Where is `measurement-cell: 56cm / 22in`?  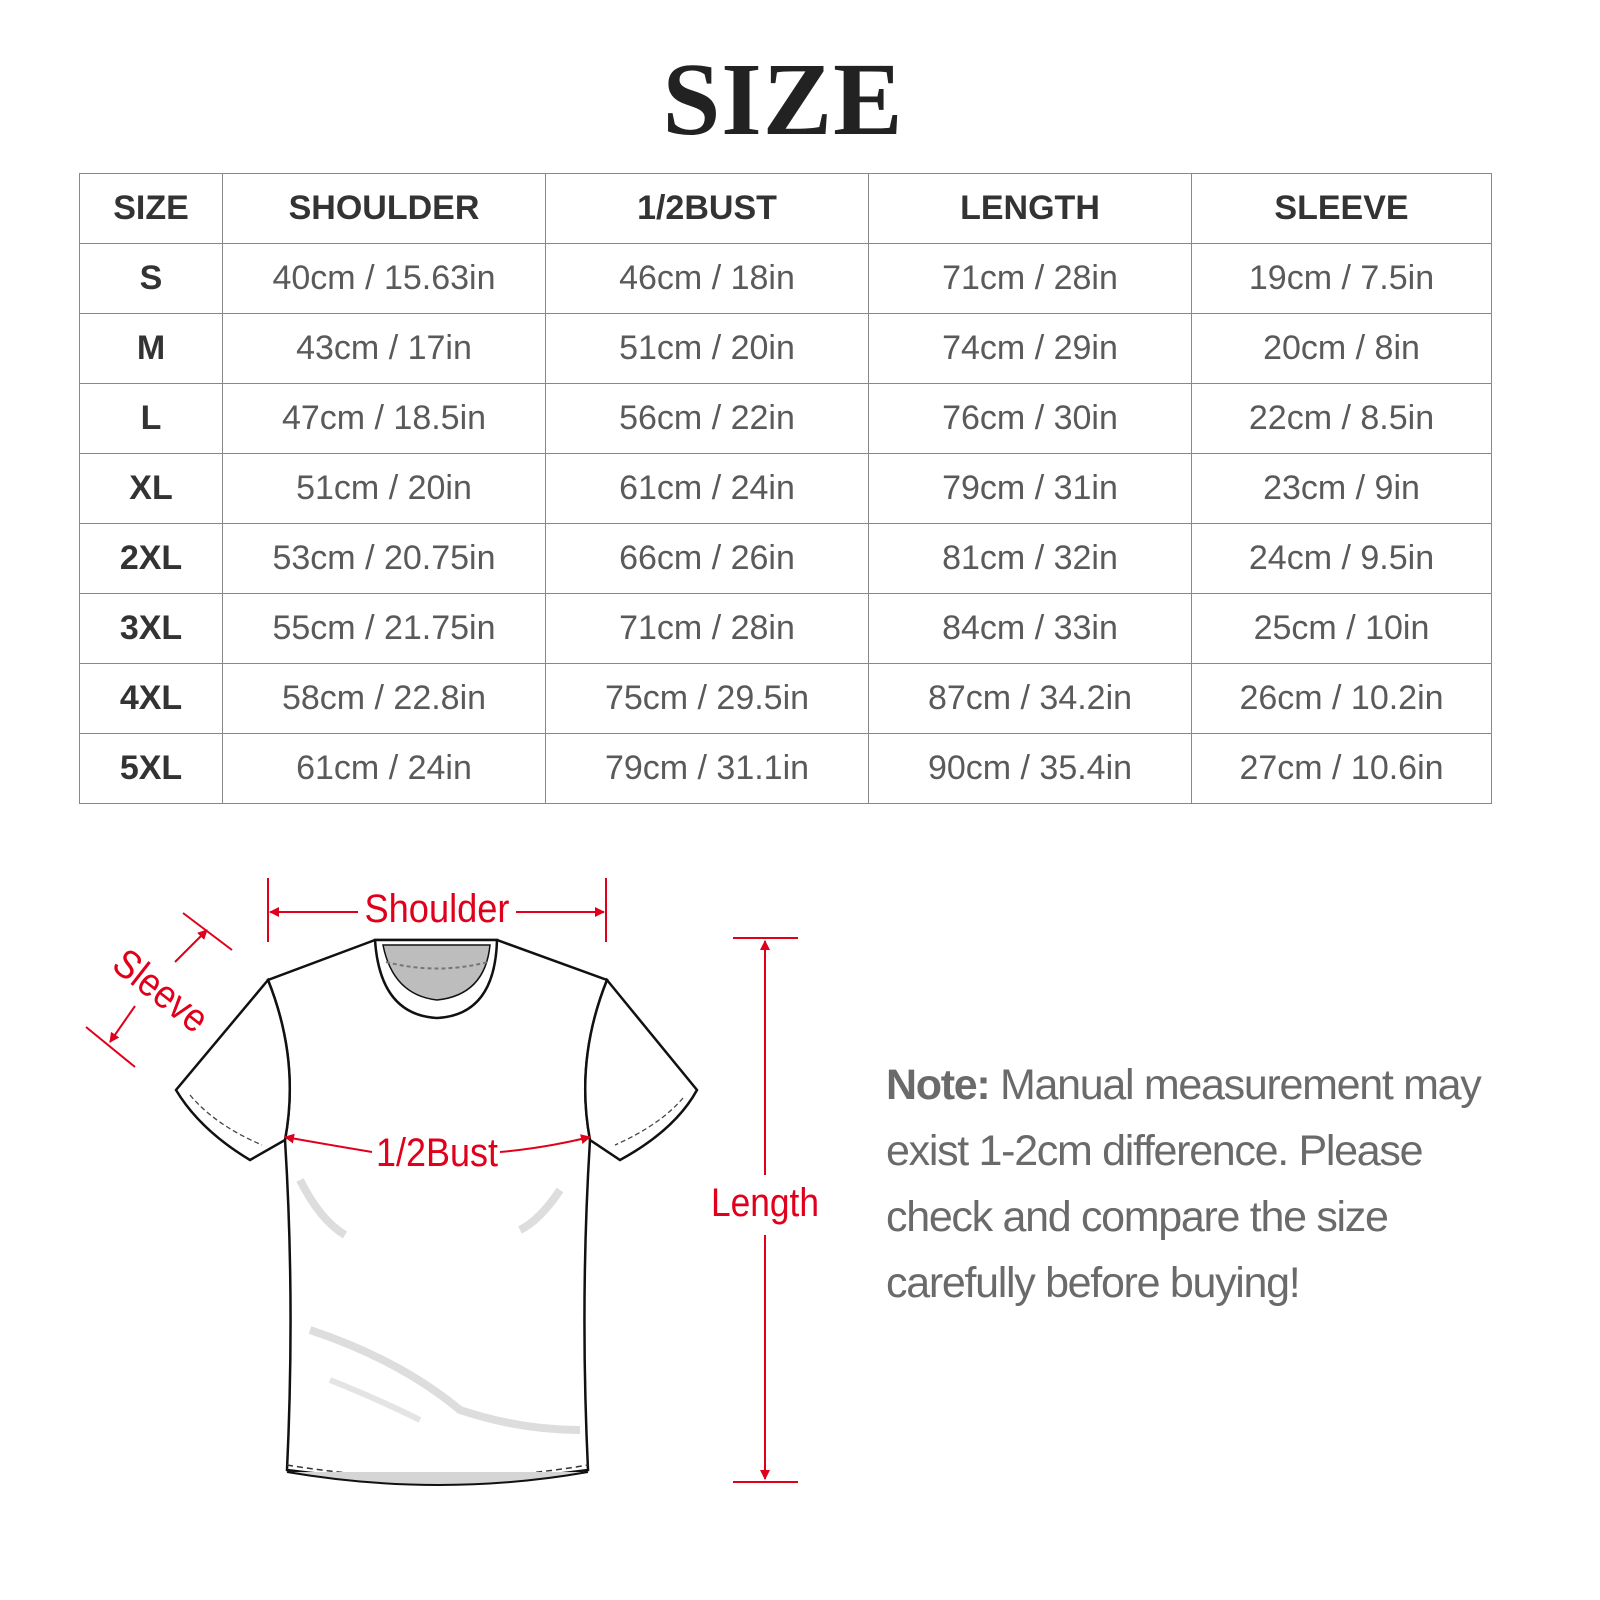 measurement-cell: 56cm / 22in is located at coordinates (707, 418).